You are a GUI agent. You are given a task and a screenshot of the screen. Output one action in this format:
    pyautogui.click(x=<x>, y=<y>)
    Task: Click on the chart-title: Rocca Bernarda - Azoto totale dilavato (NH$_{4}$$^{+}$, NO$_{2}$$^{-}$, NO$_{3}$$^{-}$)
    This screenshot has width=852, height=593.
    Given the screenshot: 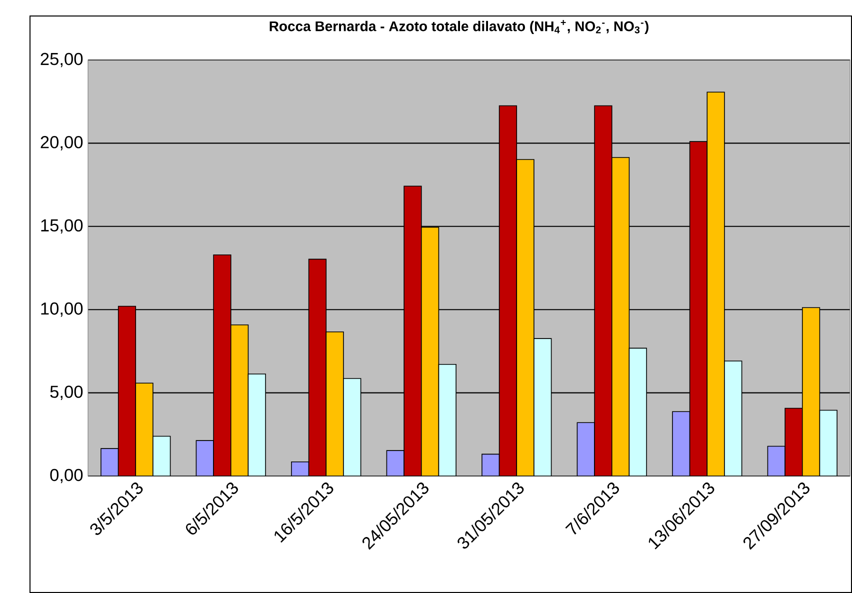 What is the action you would take?
    pyautogui.click(x=459, y=27)
    